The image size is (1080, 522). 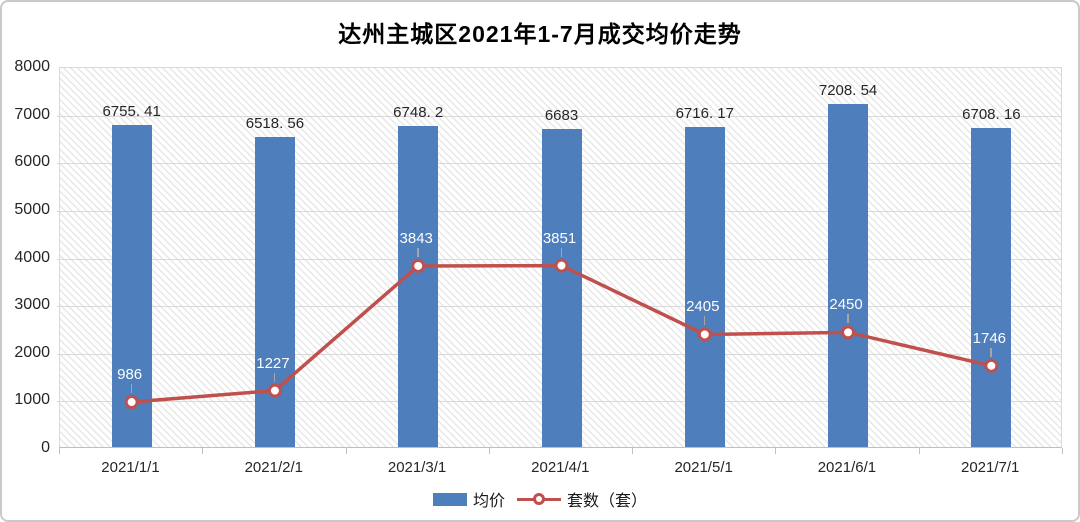 I want to click on x-axis-category-label: 2021/4/1, so click(x=560, y=467).